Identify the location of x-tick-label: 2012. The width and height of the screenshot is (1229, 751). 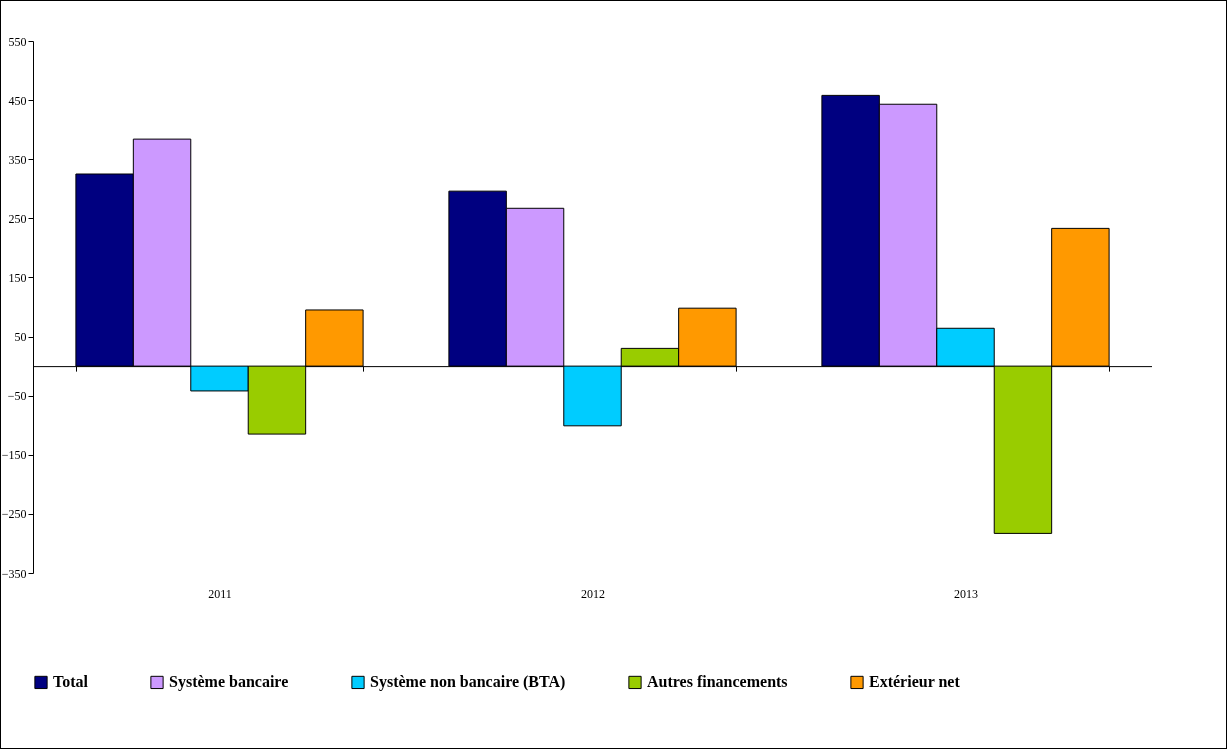
(593, 593).